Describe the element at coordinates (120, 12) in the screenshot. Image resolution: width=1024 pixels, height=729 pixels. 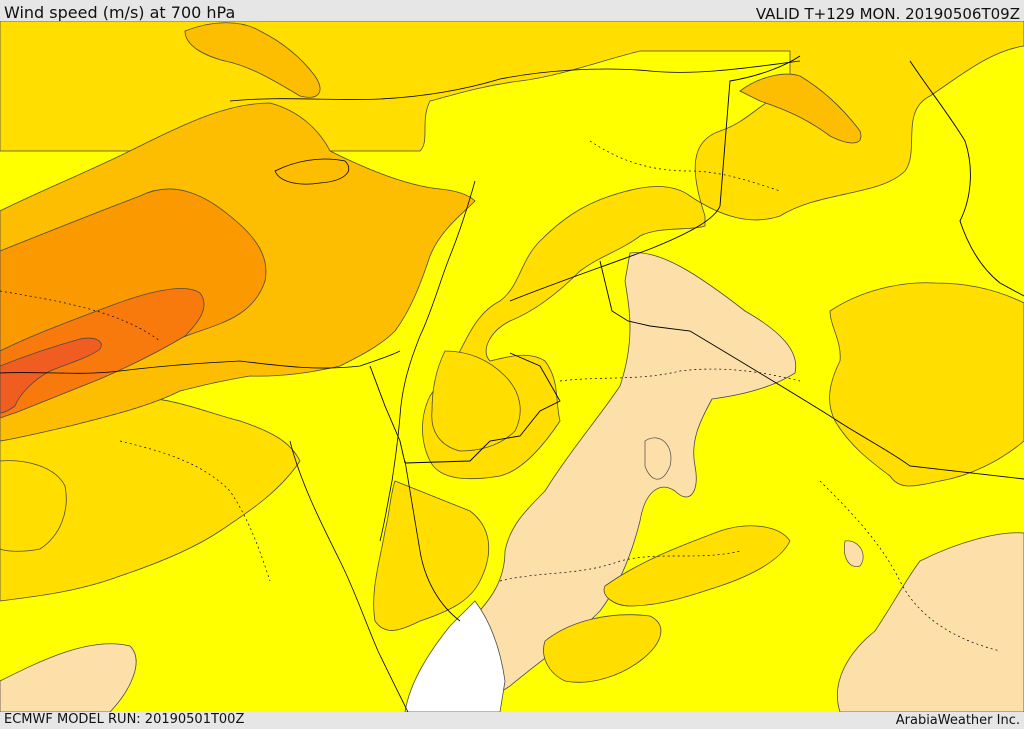
I see `map-title: Wind speed (m/s) at 700 hPa` at that location.